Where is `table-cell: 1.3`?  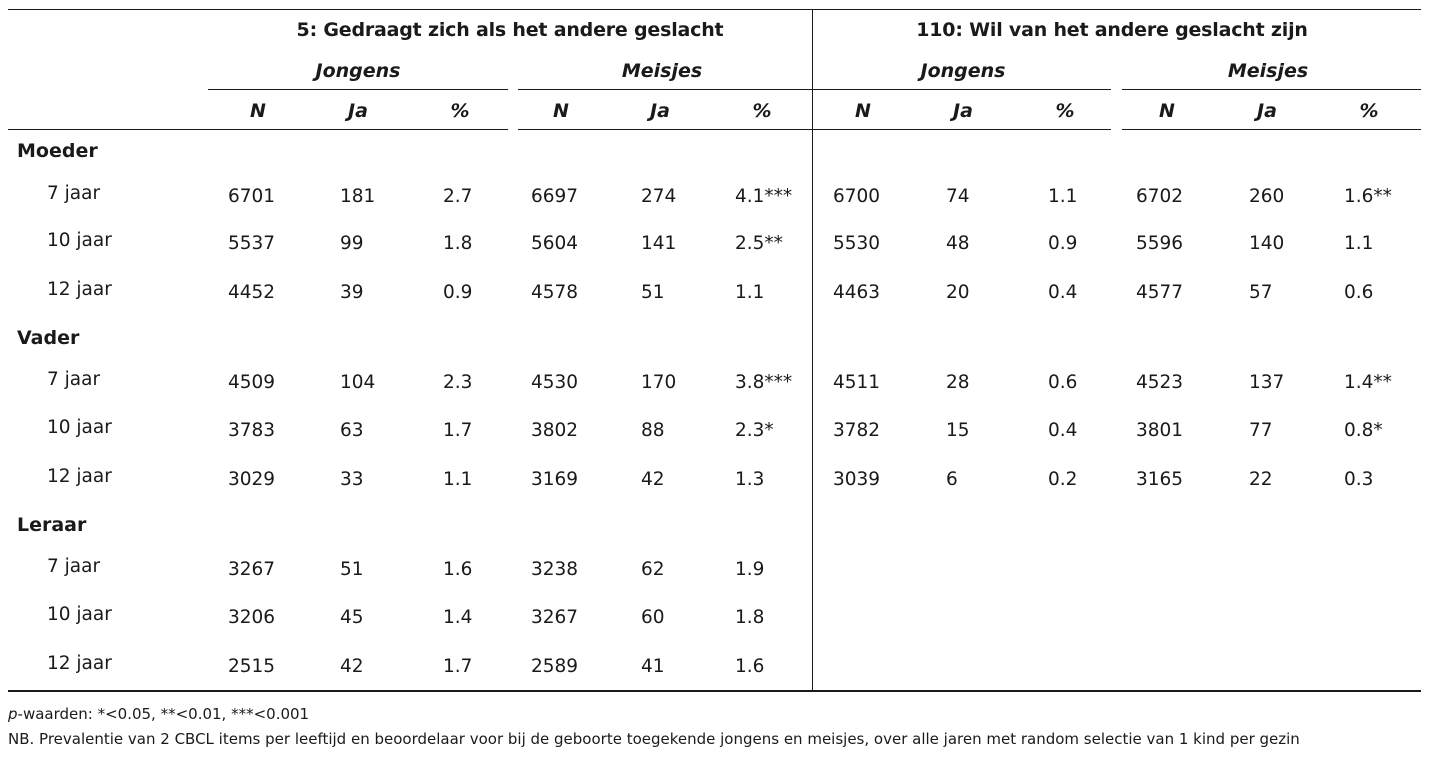 table-cell: 1.3 is located at coordinates (750, 479).